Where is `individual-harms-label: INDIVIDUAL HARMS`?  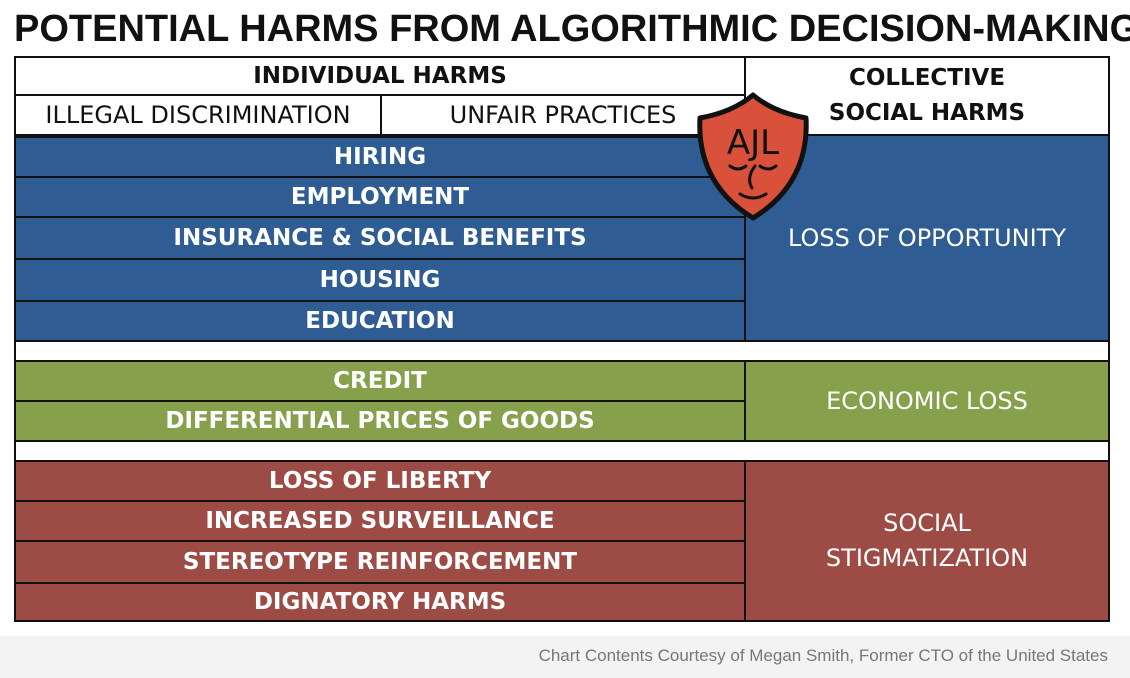 individual-harms-label: INDIVIDUAL HARMS is located at coordinates (380, 76).